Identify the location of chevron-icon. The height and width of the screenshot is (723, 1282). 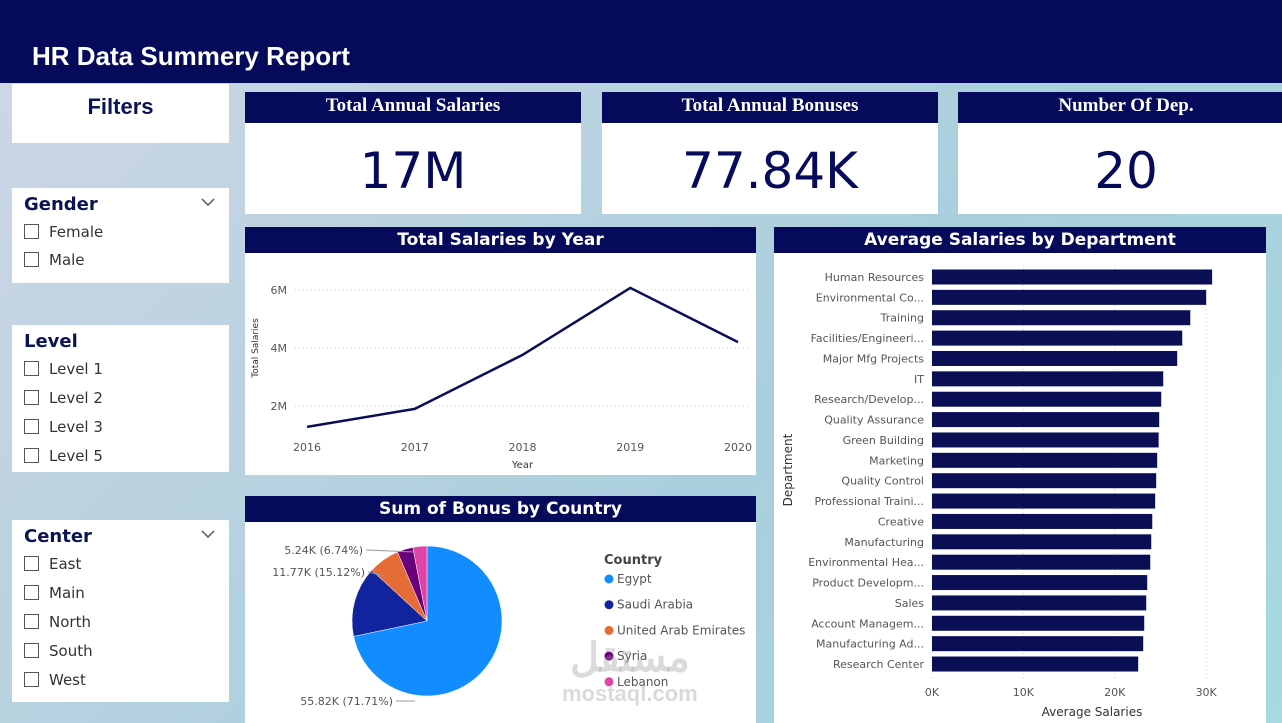
(208, 202).